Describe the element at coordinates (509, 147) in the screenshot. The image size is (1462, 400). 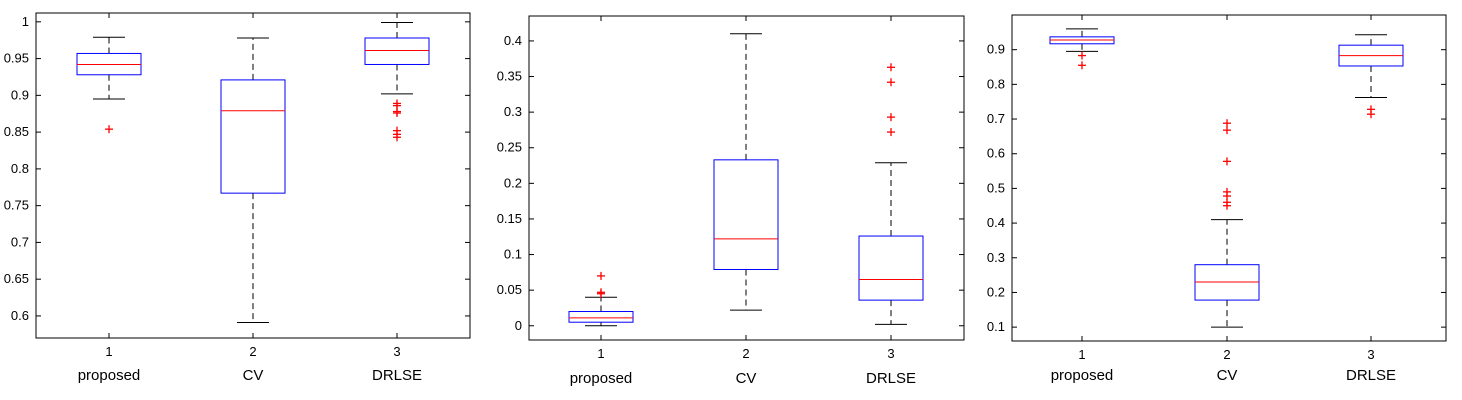
I see `y-tick-label: 0.25` at that location.